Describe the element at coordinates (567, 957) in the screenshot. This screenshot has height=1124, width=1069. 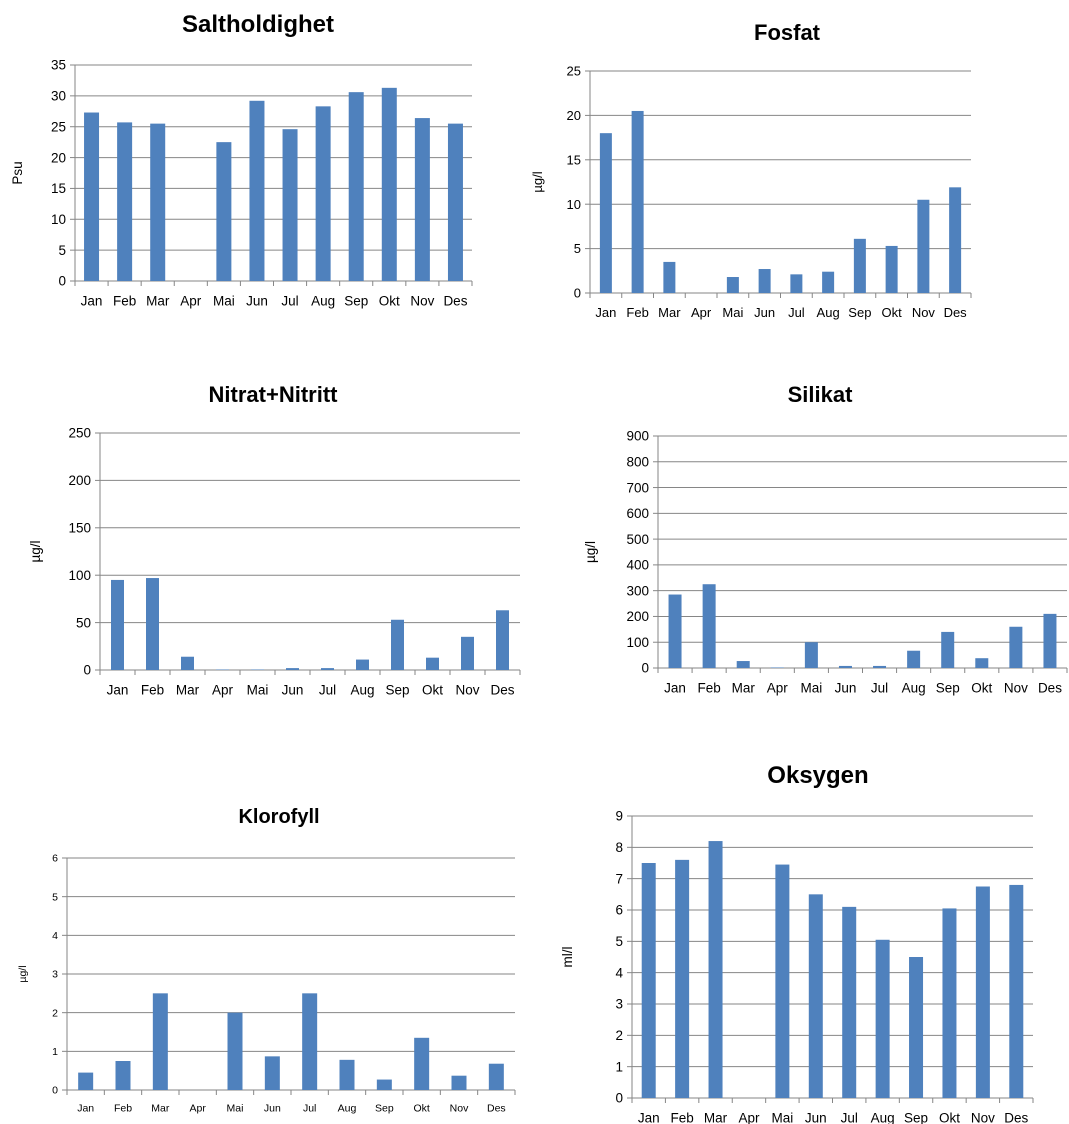
I see `y-axis-label: ml/l` at that location.